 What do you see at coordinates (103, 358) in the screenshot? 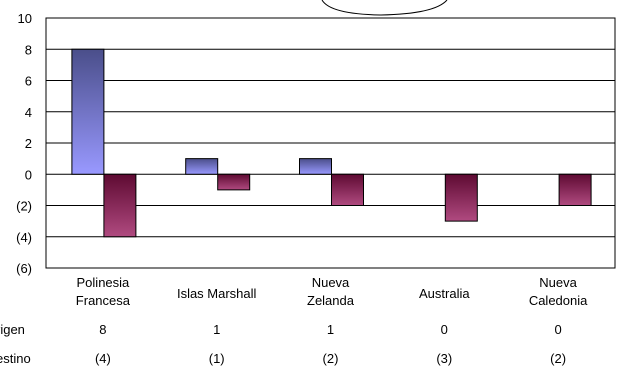
I see `table-value: (4)` at bounding box center [103, 358].